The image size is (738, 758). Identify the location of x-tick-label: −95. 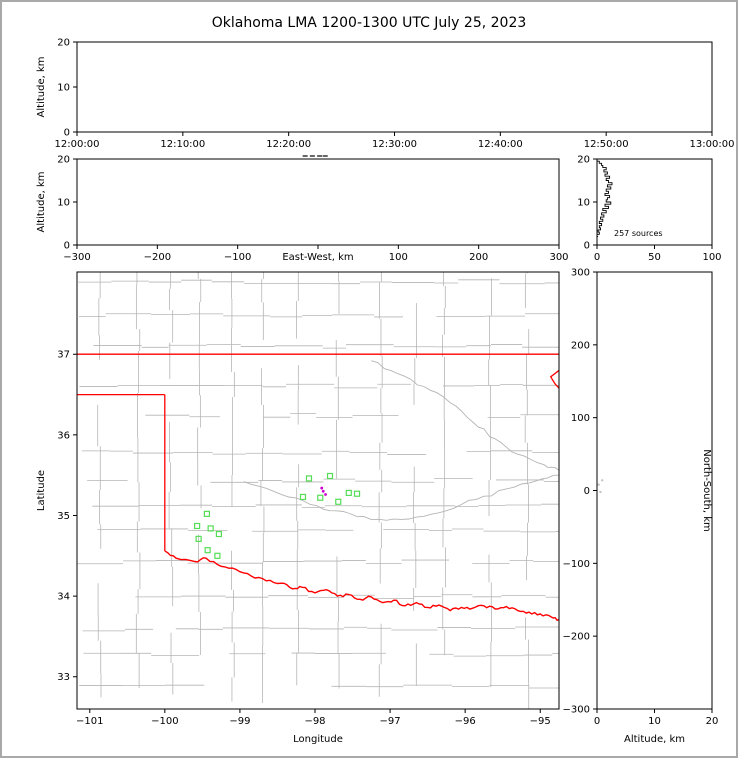
(540, 721).